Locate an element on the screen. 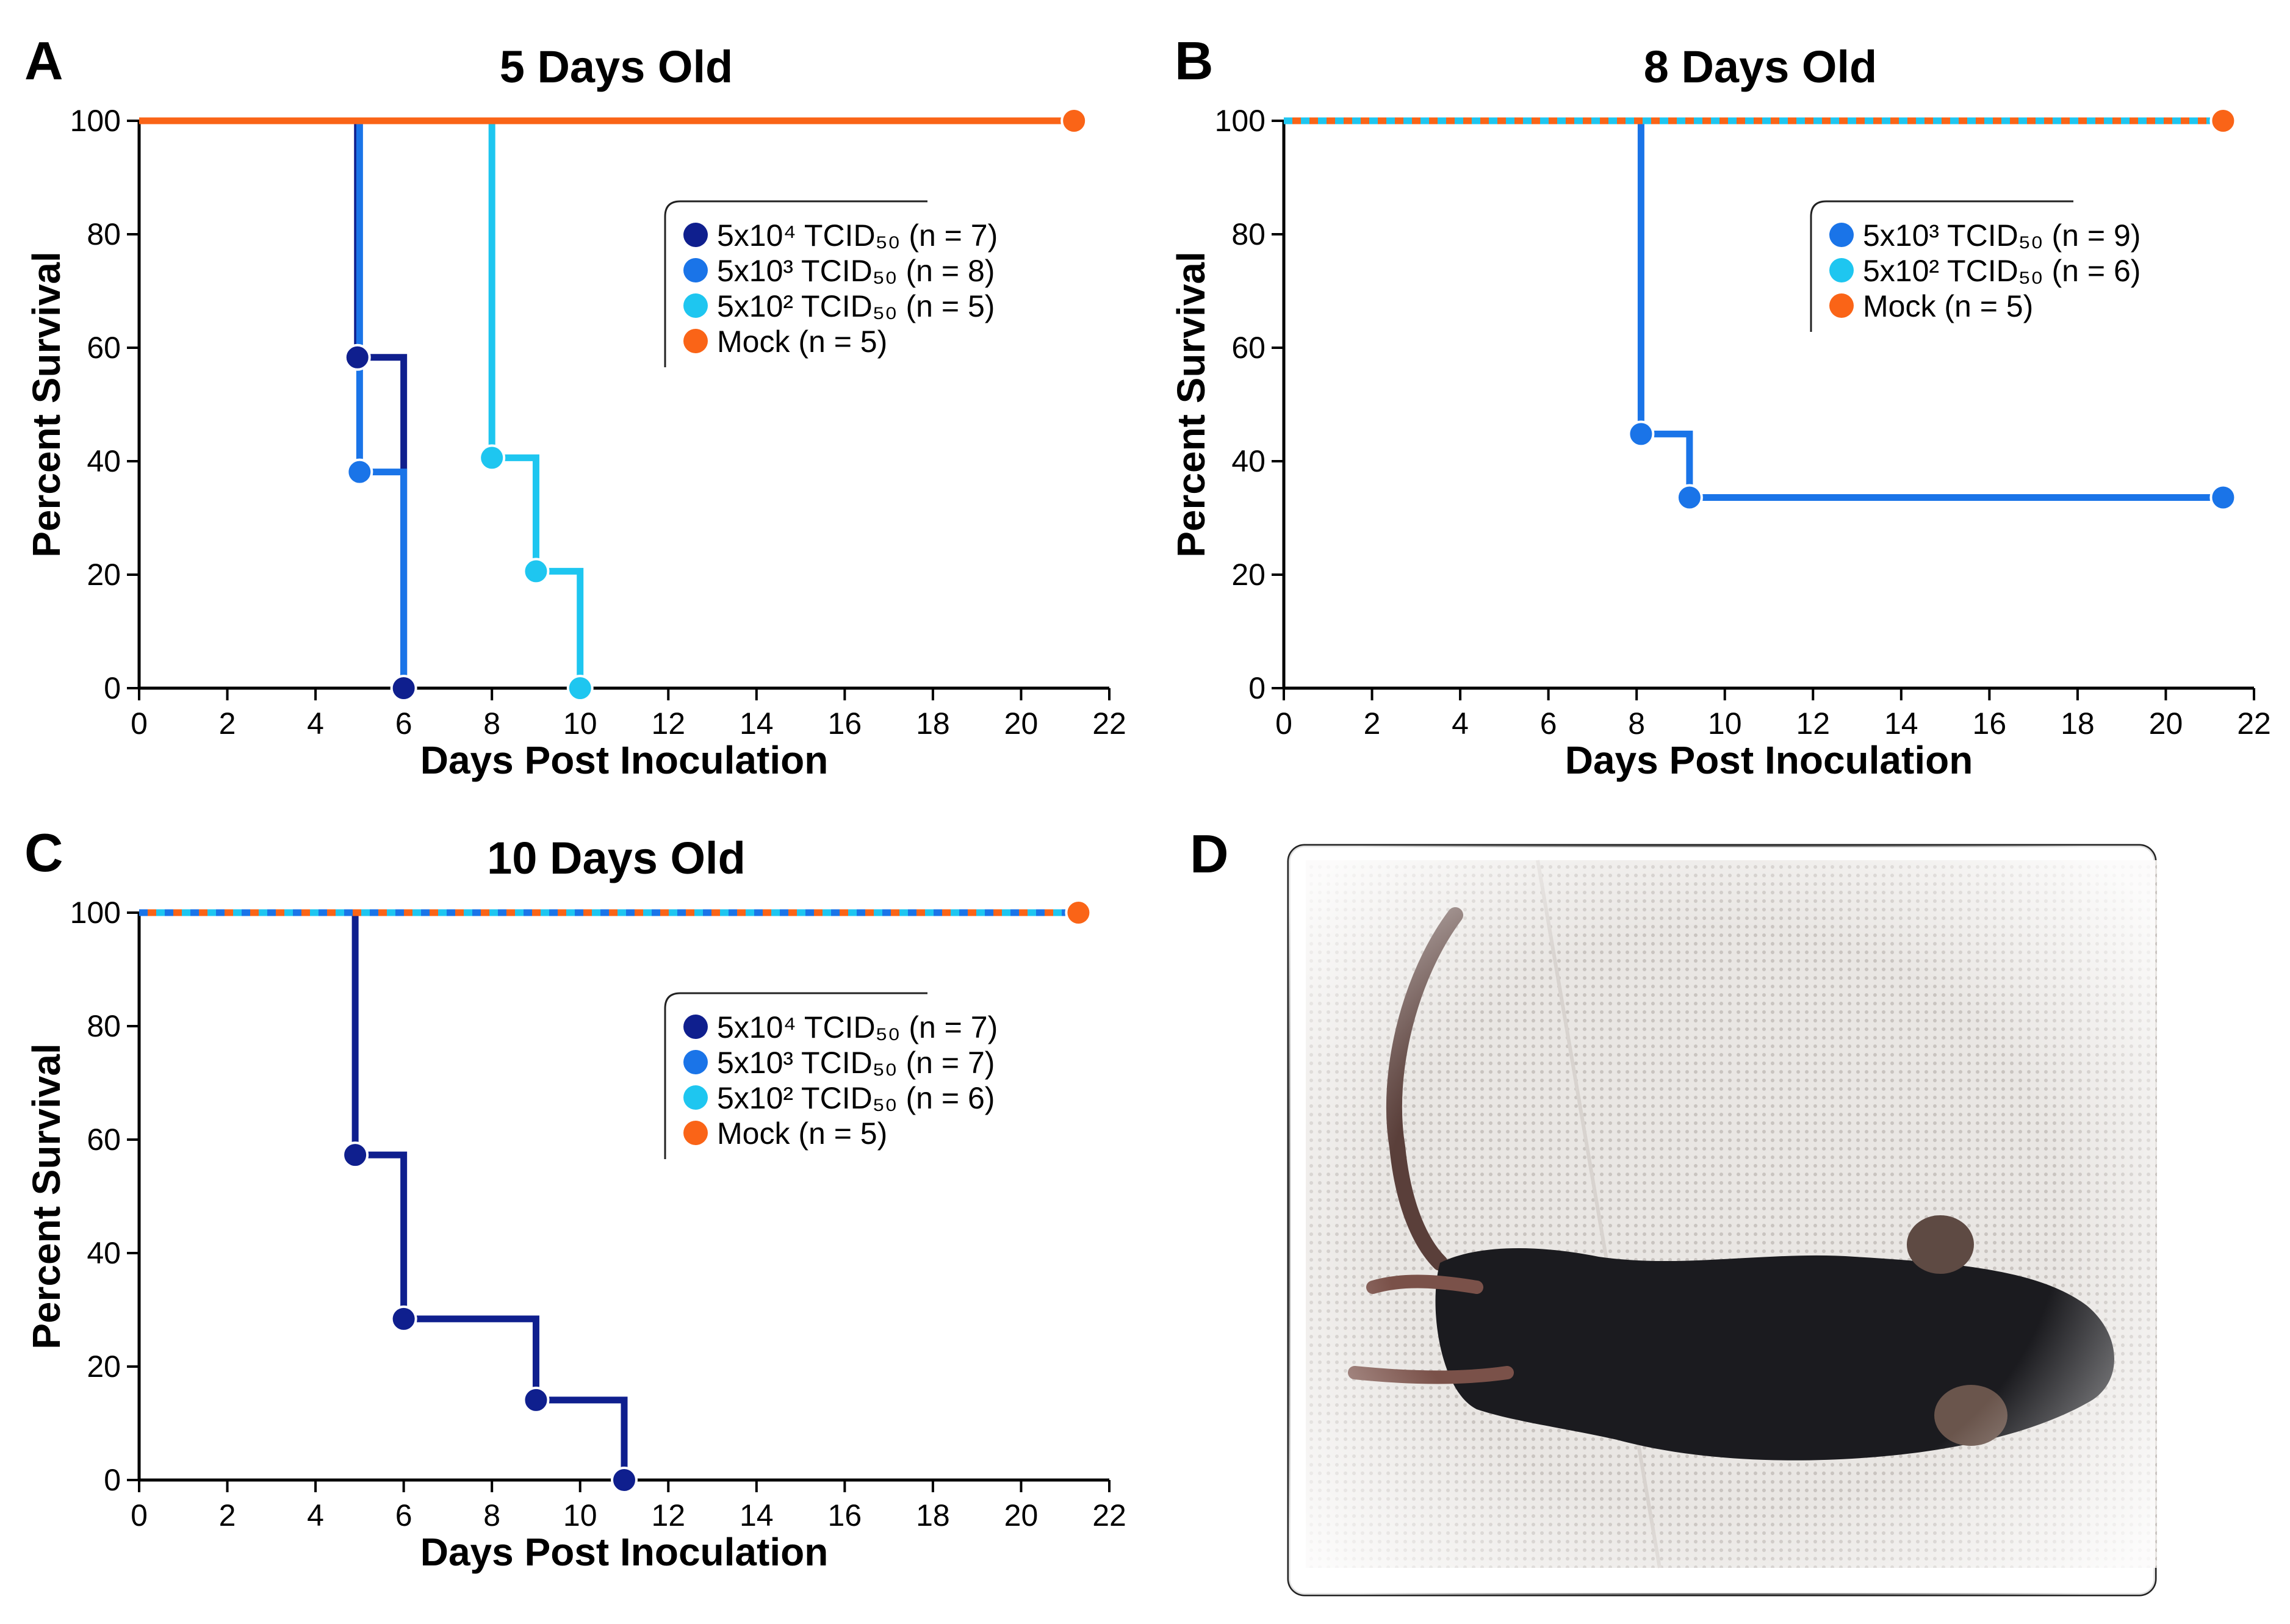 The height and width of the screenshot is (1624, 2290). chart-title: 10 Days Old is located at coordinates (617, 858).